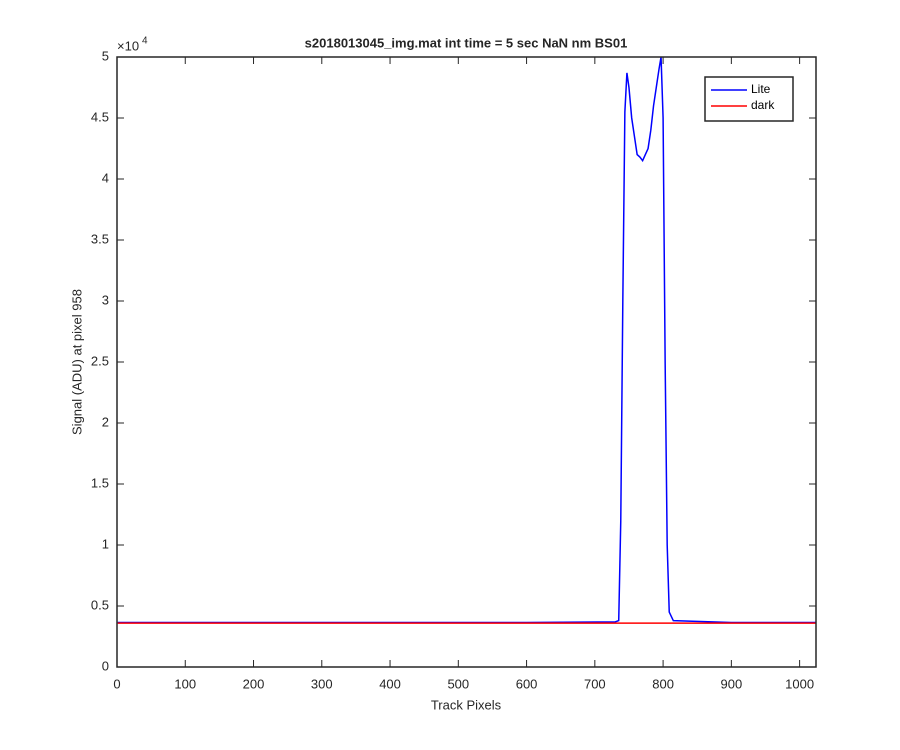  Describe the element at coordinates (458, 683) in the screenshot. I see `x-tick-label: 500` at that location.